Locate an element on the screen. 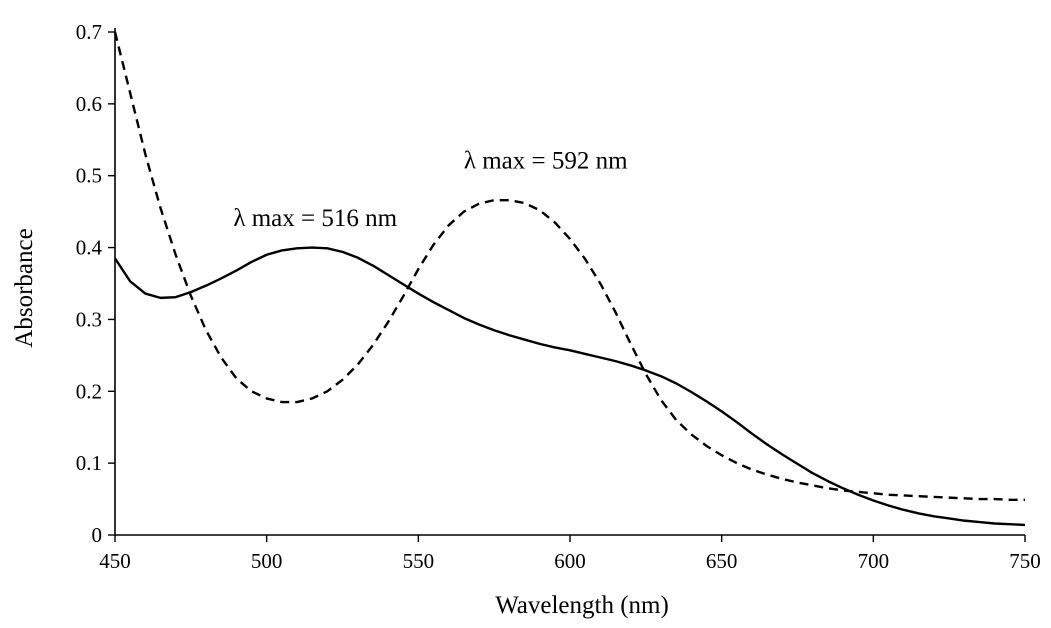  x-tick-label: 550 is located at coordinates (419, 561).